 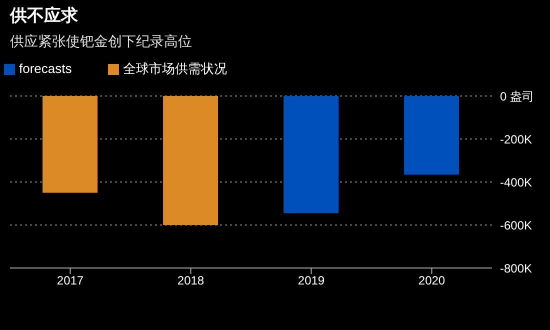 I want to click on y-tick-label: -200K, so click(x=516, y=139).